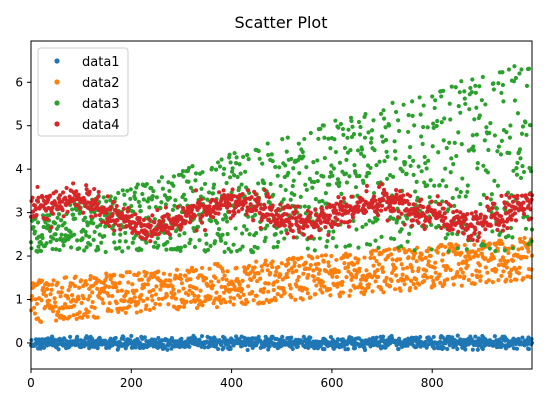 The height and width of the screenshot is (403, 550). What do you see at coordinates (281, 212) in the screenshot?
I see `series-data4` at bounding box center [281, 212].